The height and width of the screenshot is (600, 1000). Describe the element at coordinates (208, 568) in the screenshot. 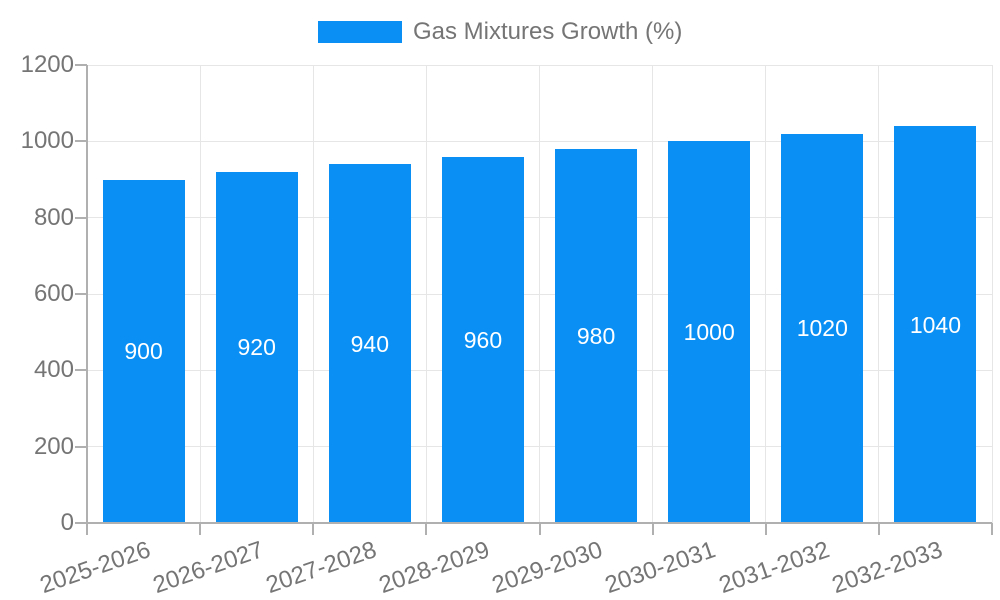

I see `x-axis-tick-label: 2026-2027` at that location.